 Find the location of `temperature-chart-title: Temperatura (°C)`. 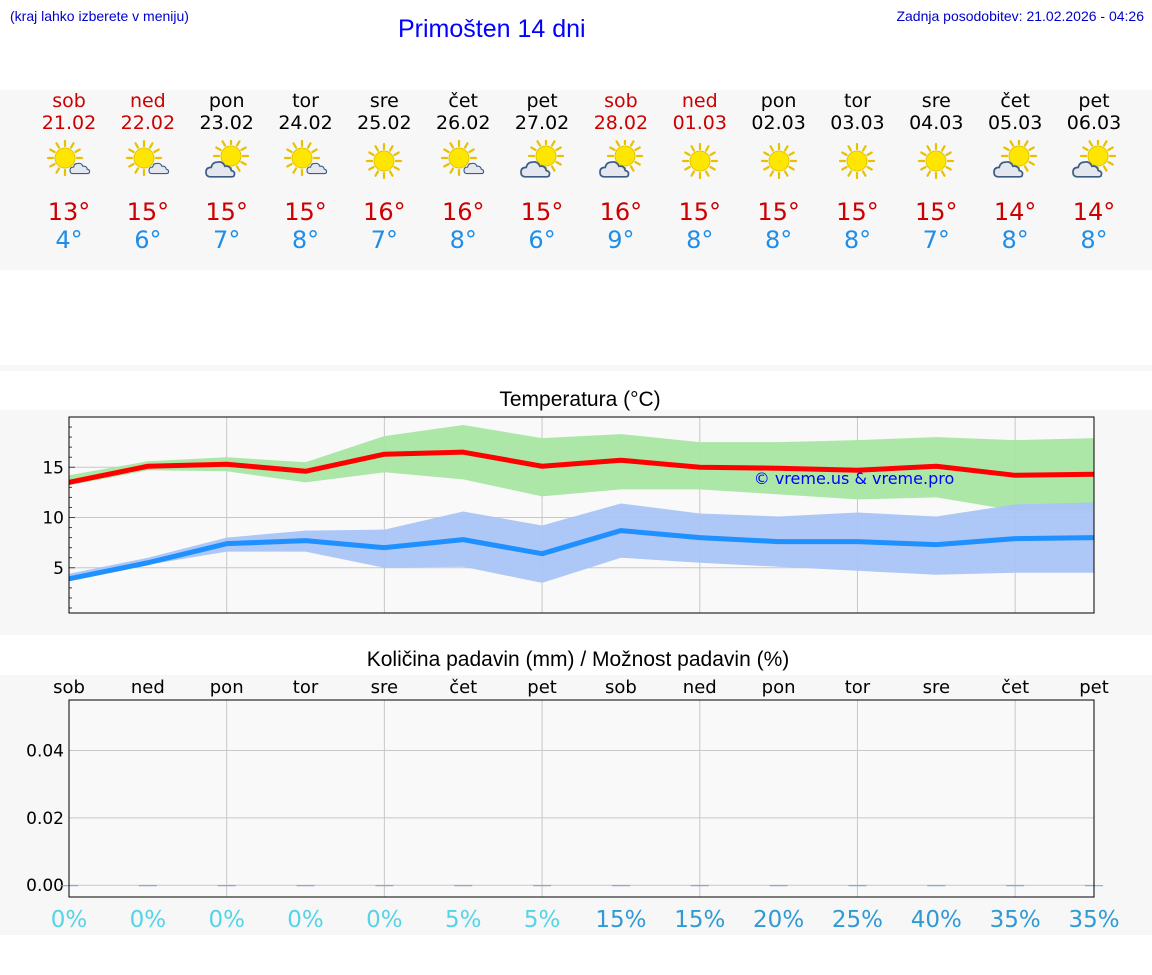

temperature-chart-title: Temperatura (°C) is located at coordinates (580, 399).